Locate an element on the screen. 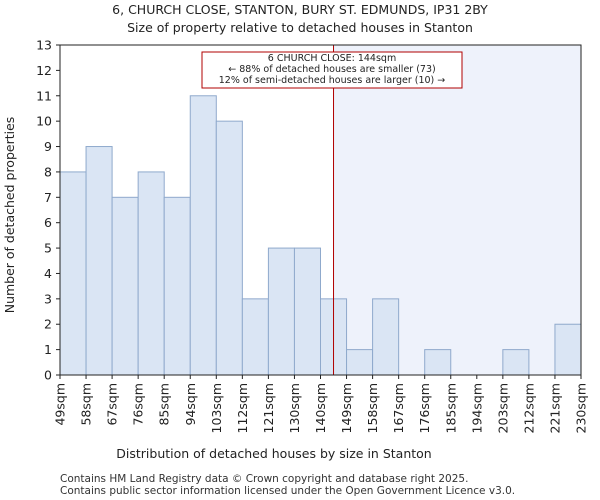 The width and height of the screenshot is (600, 500). y-tick-label: 1 is located at coordinates (48, 349).